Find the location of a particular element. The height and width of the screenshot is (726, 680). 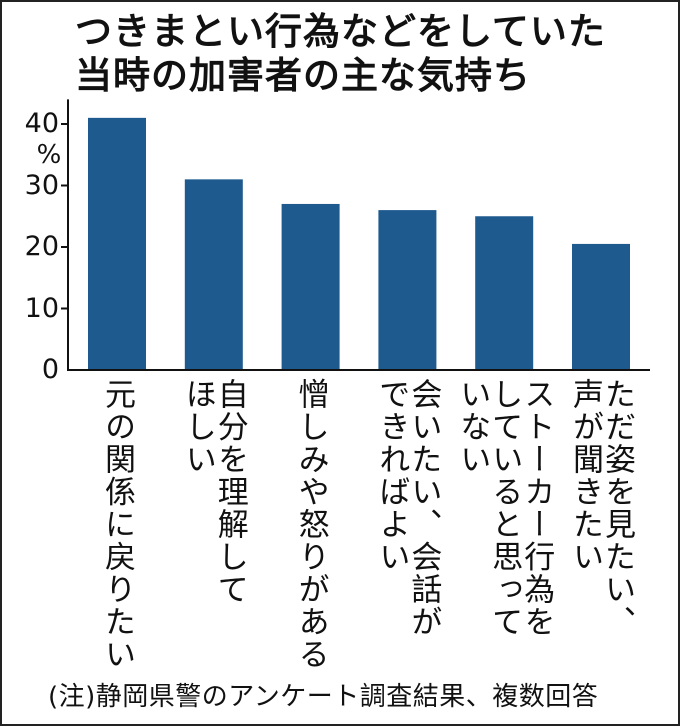

category-label-line: 自分を理解して is located at coordinates (229, 492).